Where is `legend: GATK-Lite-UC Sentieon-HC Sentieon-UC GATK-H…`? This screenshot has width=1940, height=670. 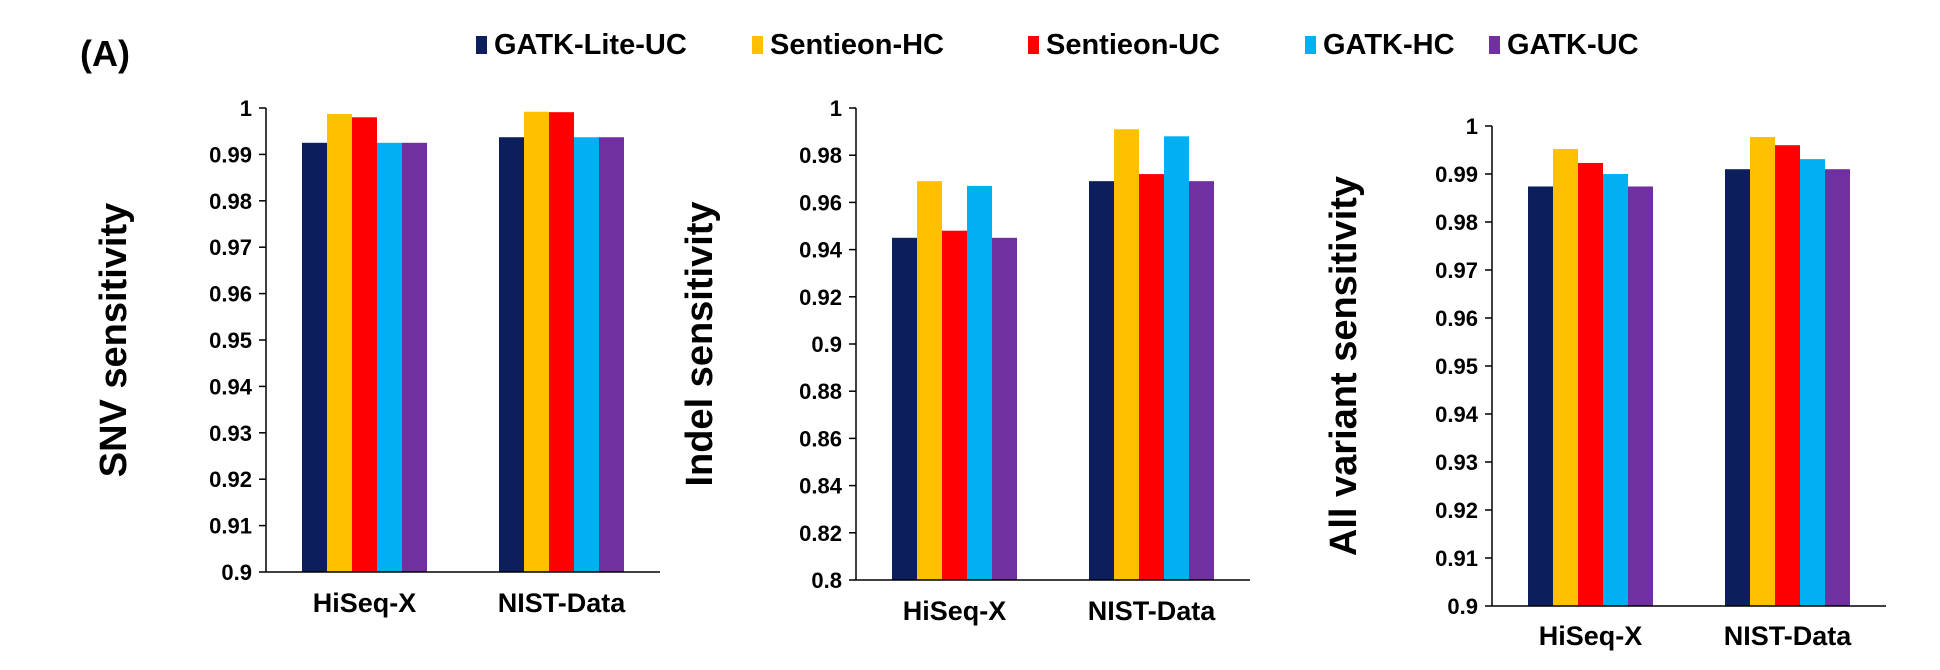 legend: GATK-Lite-UC Sentieon-HC Sentieon-UC GATK-H… is located at coordinates (1057, 45).